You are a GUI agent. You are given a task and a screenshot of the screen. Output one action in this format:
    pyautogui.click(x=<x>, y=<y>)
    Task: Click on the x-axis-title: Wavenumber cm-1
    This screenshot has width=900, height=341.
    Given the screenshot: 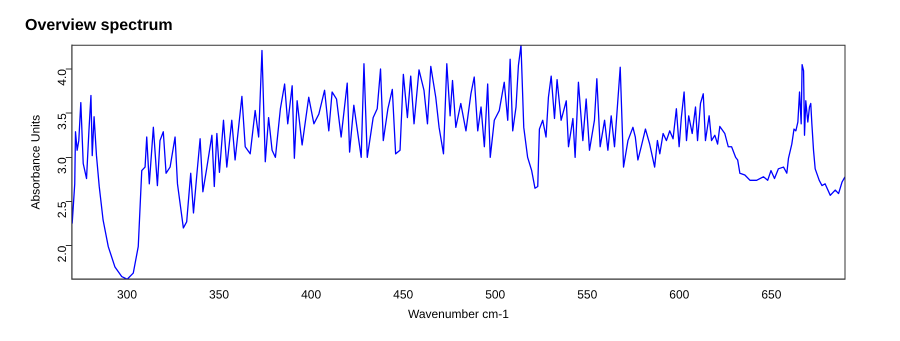 What is the action you would take?
    pyautogui.click(x=459, y=314)
    